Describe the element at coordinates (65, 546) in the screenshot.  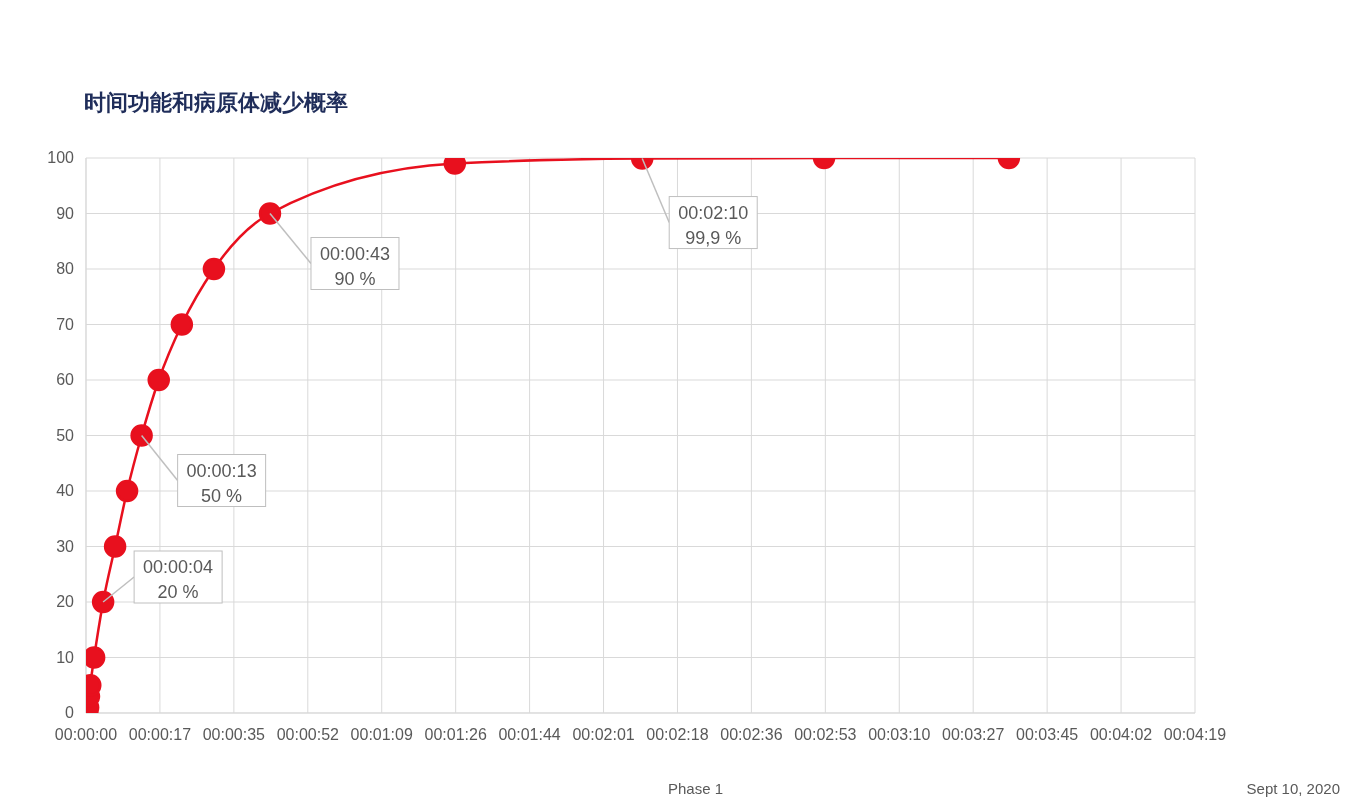
I see `y-tick-label: 30` at that location.